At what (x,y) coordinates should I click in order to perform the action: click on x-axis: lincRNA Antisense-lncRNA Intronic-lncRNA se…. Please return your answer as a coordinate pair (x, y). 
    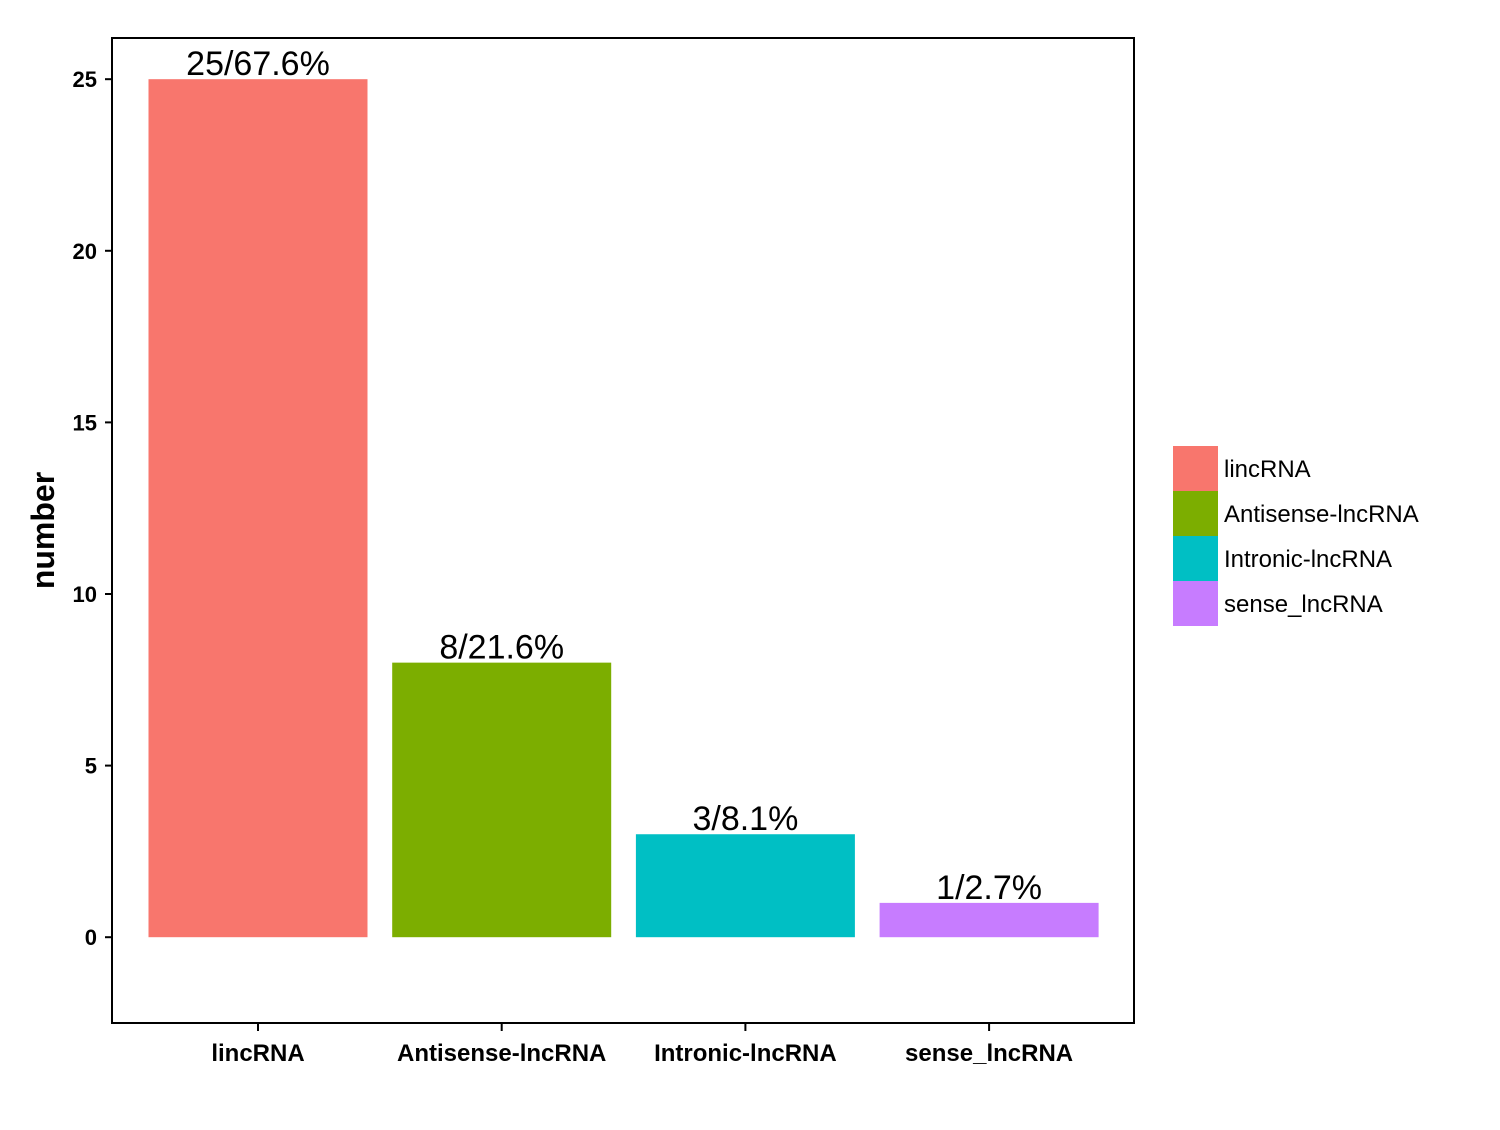
    Looking at the image, I should click on (642, 1045).